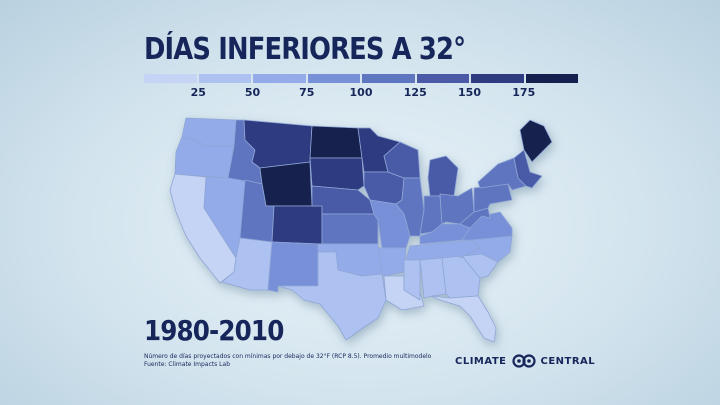 This screenshot has height=405, width=720. What do you see at coordinates (568, 361) in the screenshot?
I see `logo-text-right: CENTRAL` at bounding box center [568, 361].